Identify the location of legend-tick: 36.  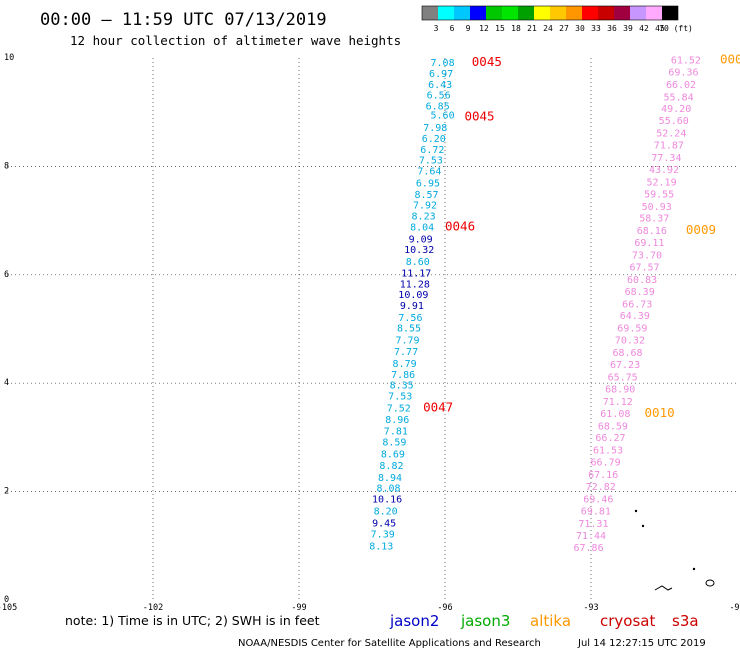
(612, 28).